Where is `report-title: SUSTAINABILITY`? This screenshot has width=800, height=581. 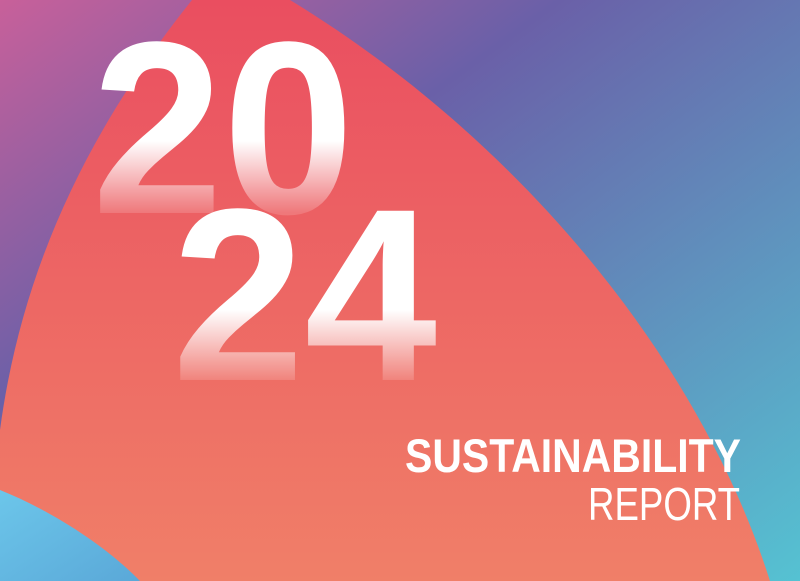 report-title: SUSTAINABILITY is located at coordinates (573, 455).